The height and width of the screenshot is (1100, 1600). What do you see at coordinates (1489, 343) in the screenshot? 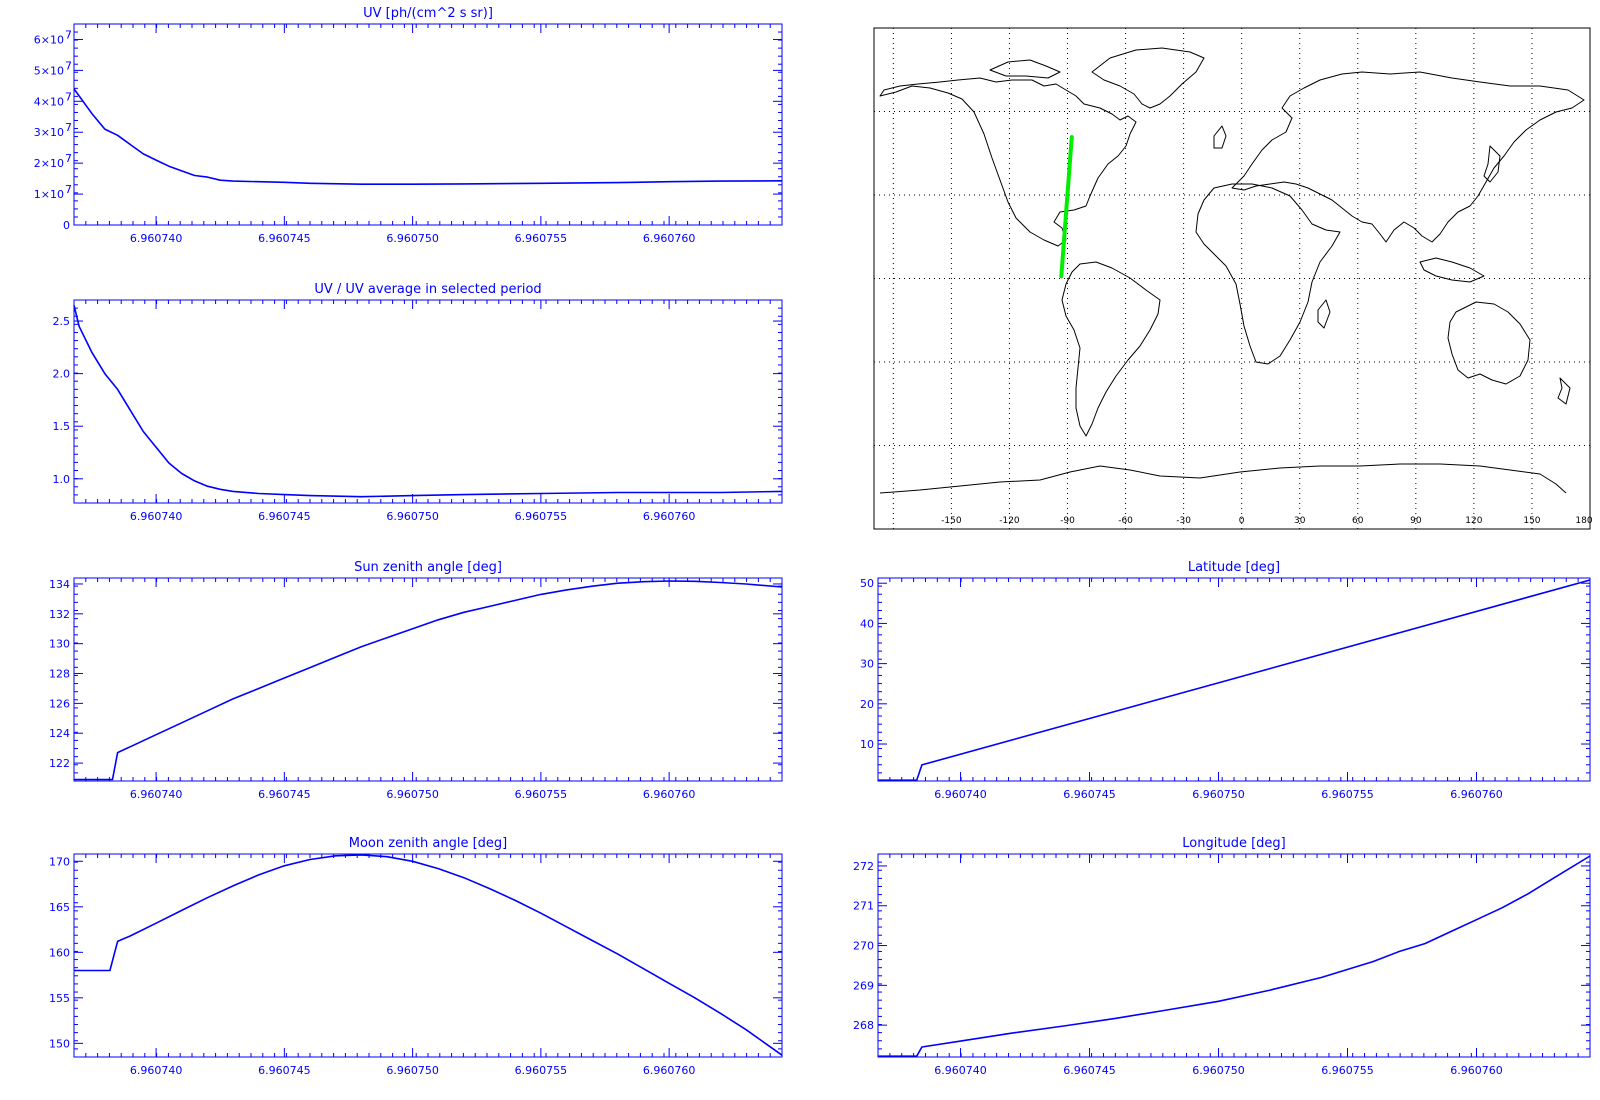
I see `coastline-australia` at bounding box center [1489, 343].